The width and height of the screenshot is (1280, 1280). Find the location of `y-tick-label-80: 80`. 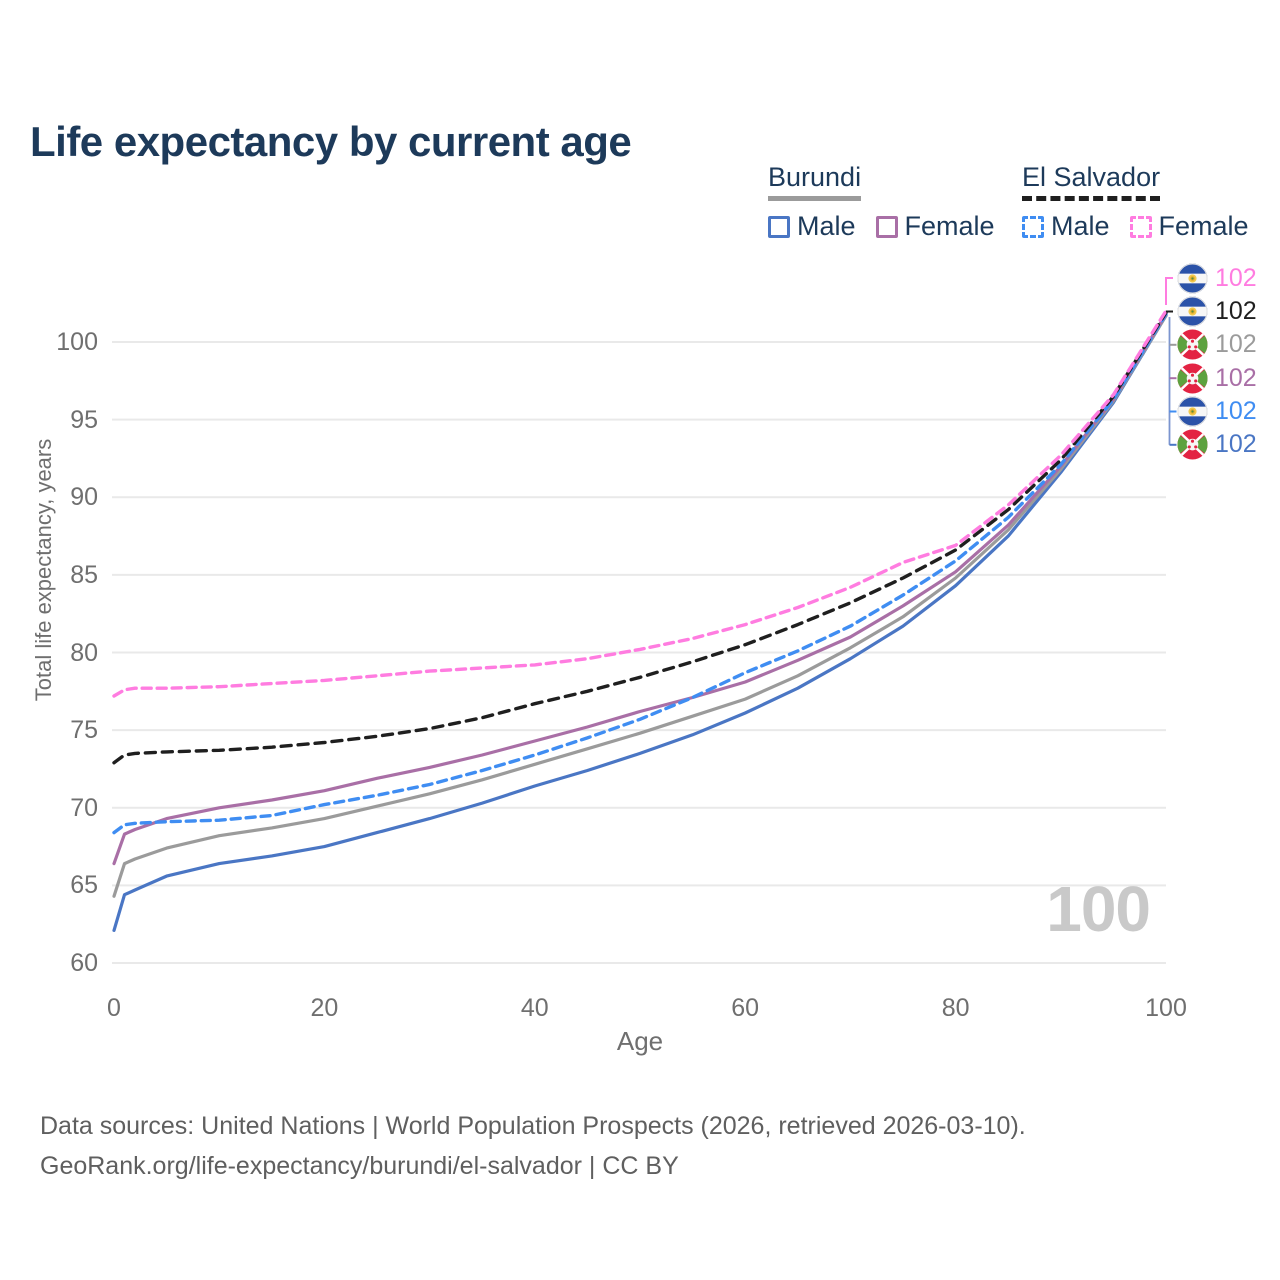

y-tick-label-80: 80 is located at coordinates (84, 652).